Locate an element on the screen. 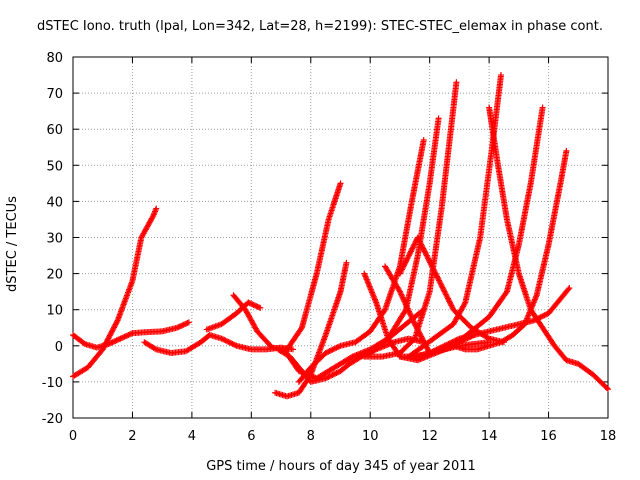  y-tick-label: -10 is located at coordinates (52, 383).